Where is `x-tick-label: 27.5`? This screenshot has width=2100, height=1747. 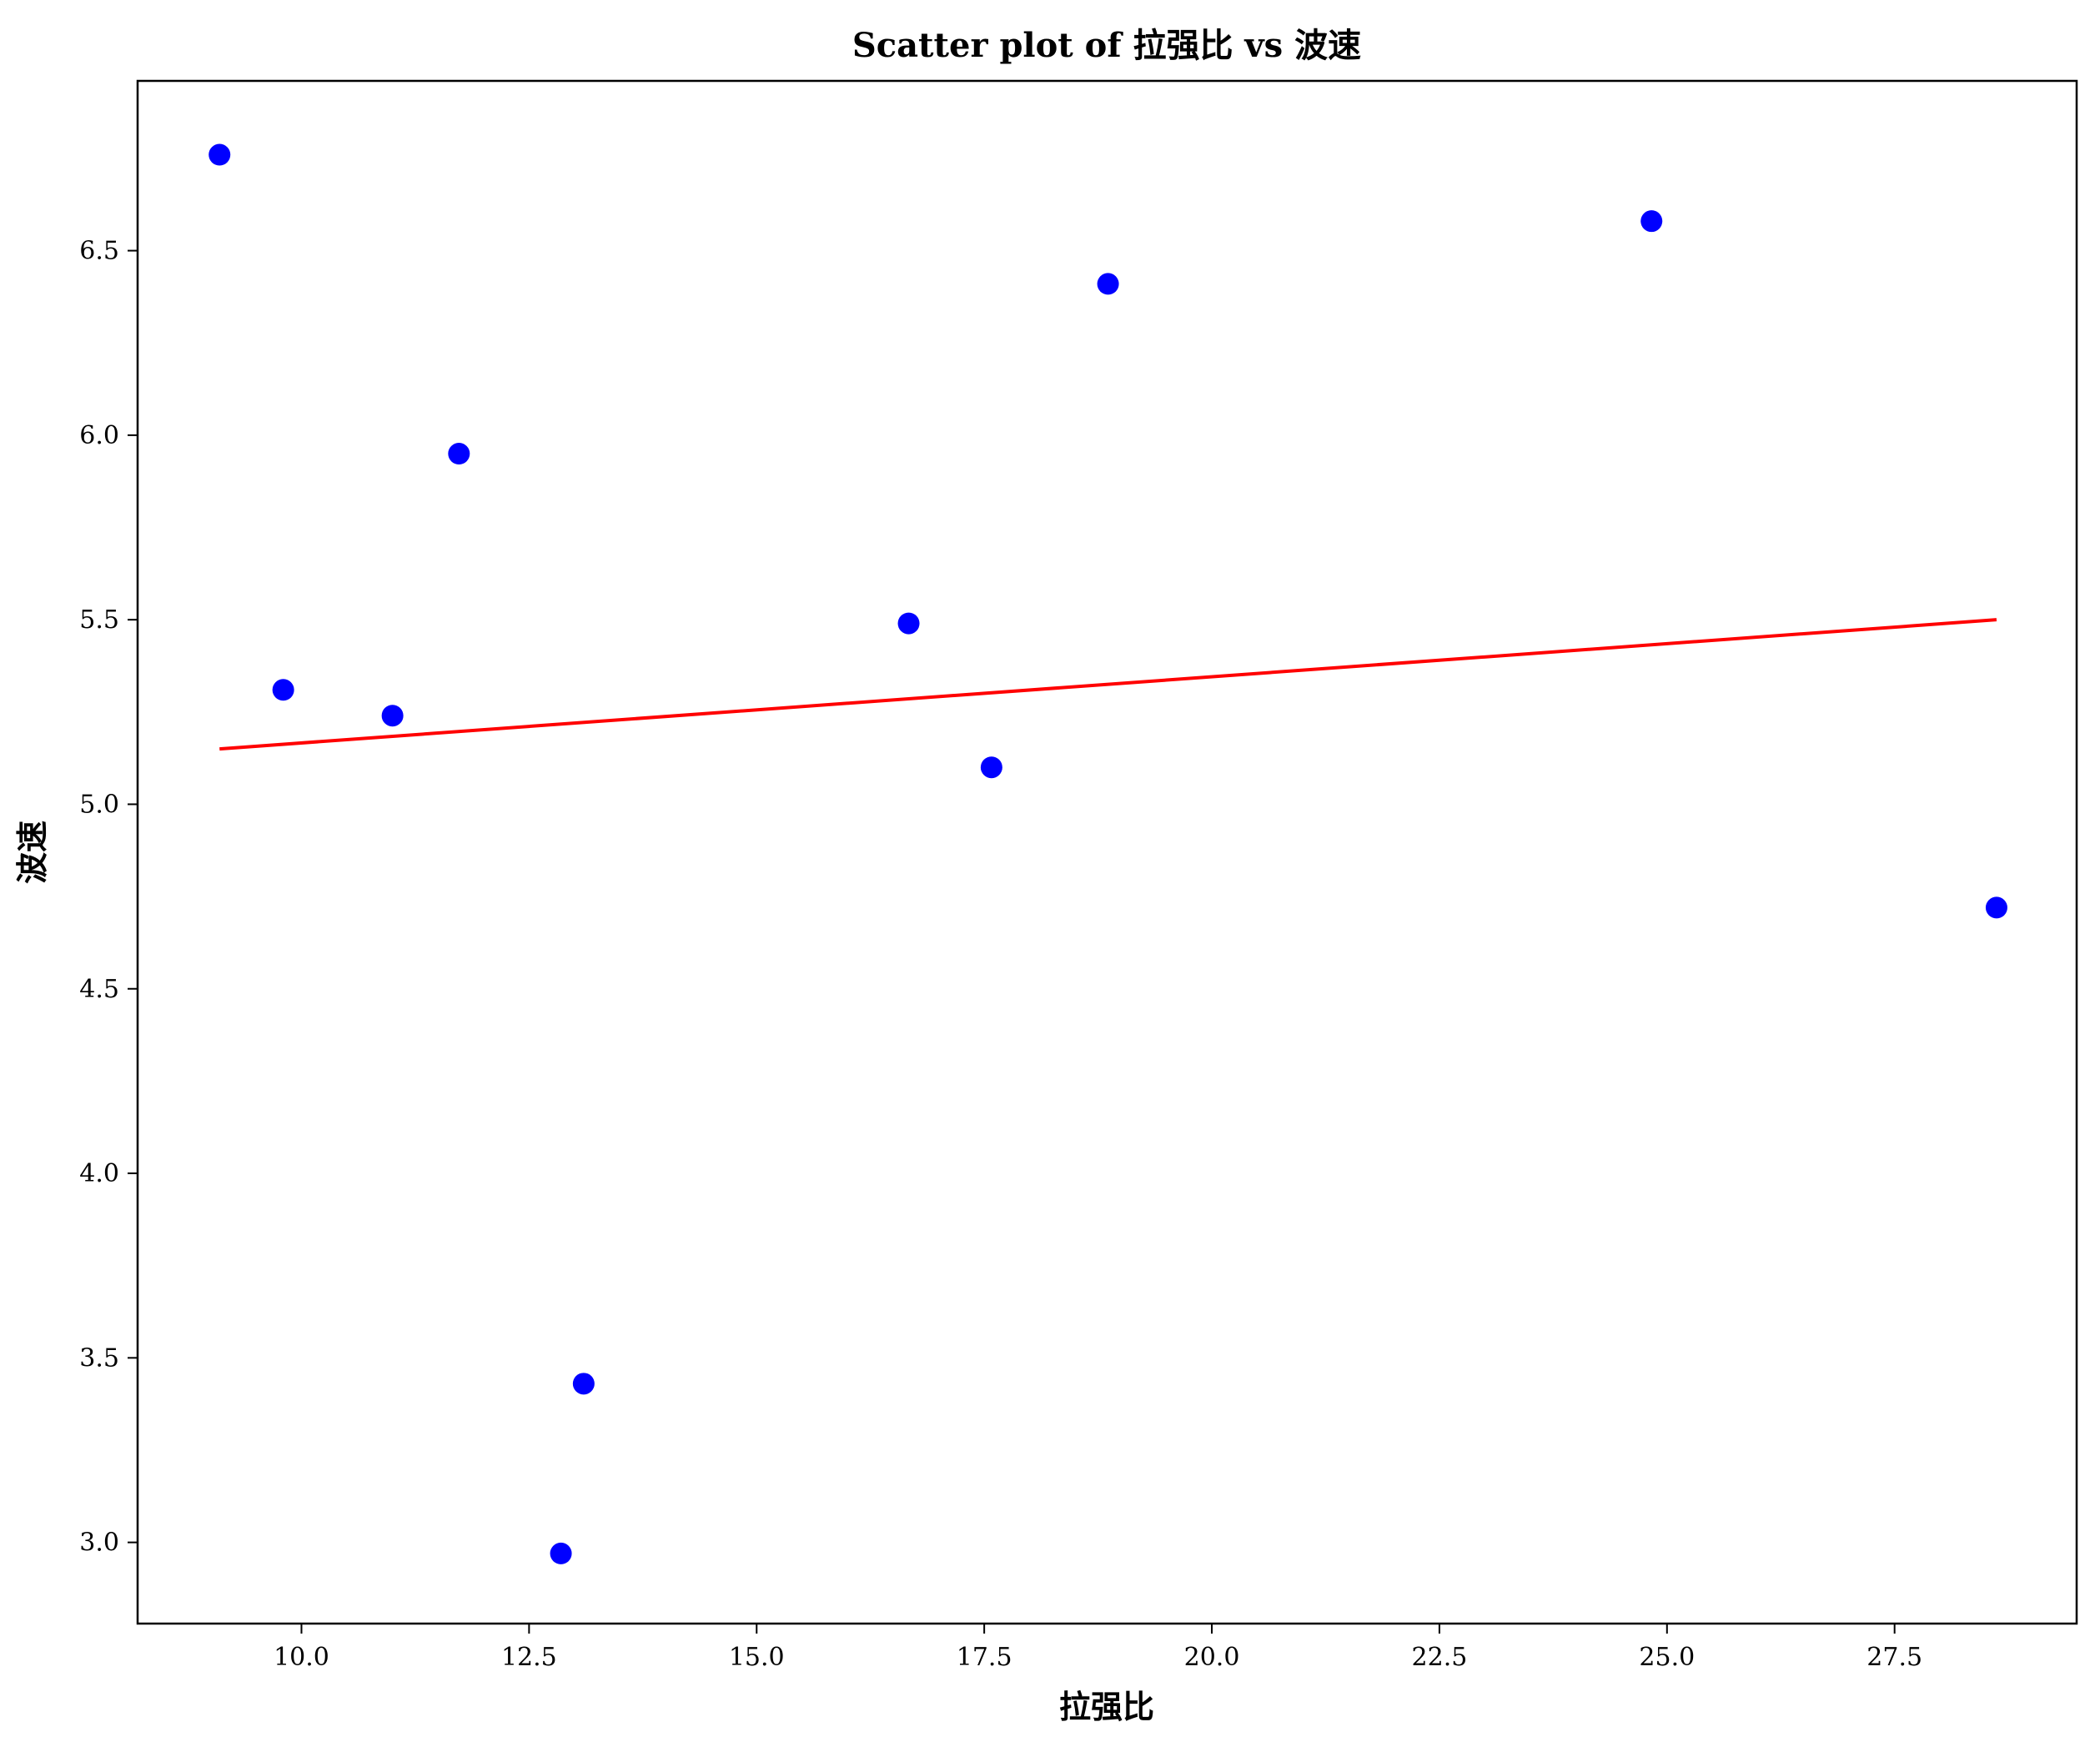 x-tick-label: 27.5 is located at coordinates (1894, 1657).